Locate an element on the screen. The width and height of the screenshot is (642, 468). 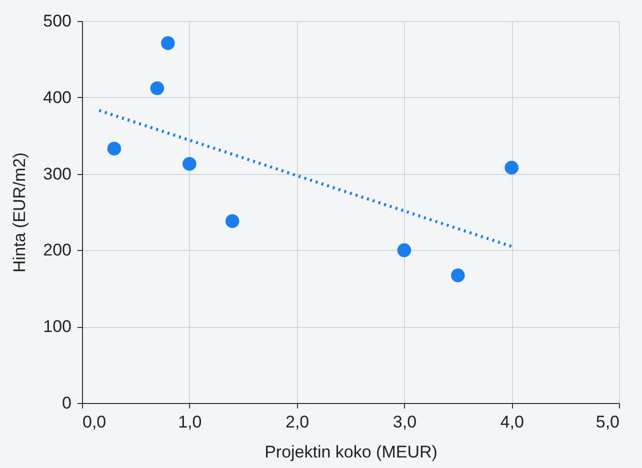
y-tick-label: 200 is located at coordinates (57, 250).